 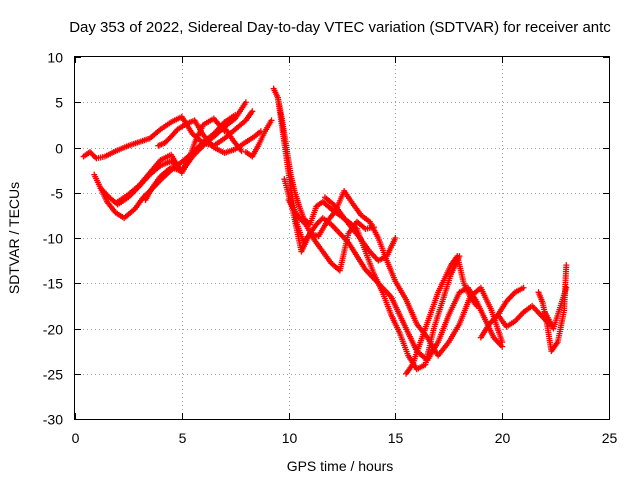 I want to click on series-track-k, so click(x=331, y=235).